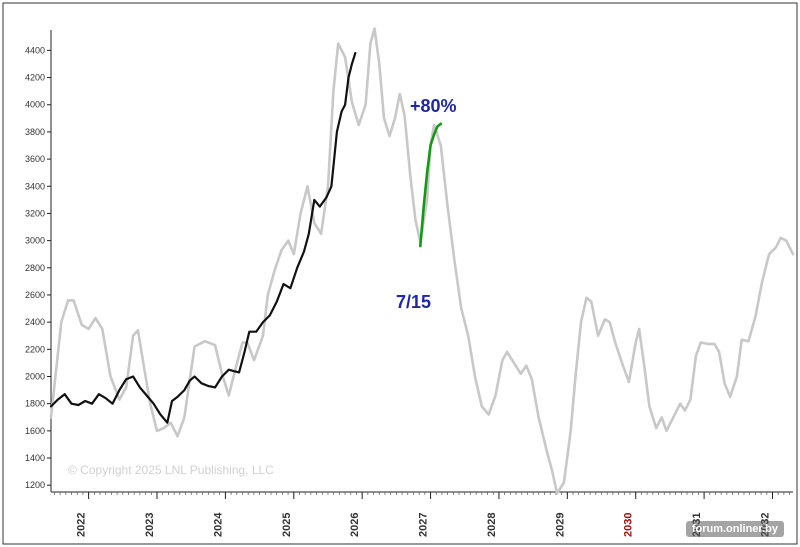 Image resolution: width=800 pixels, height=547 pixels. Describe the element at coordinates (35, 159) in the screenshot. I see `y-tick-label: 3600` at that location.